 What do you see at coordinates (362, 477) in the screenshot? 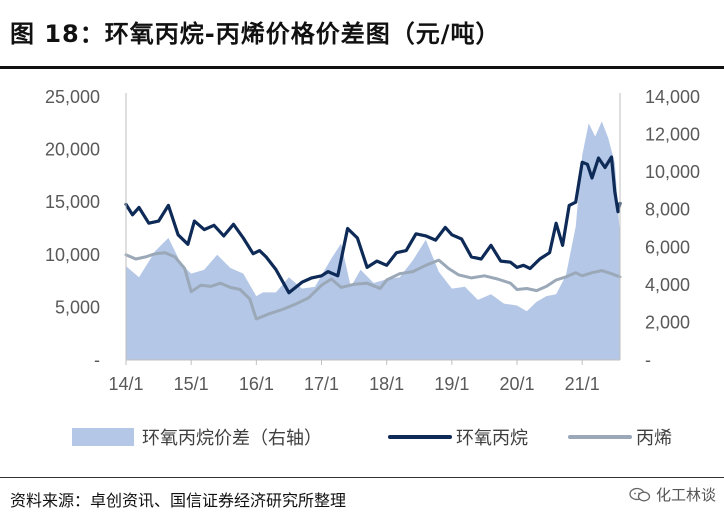
I see `footer-rule` at bounding box center [362, 477].